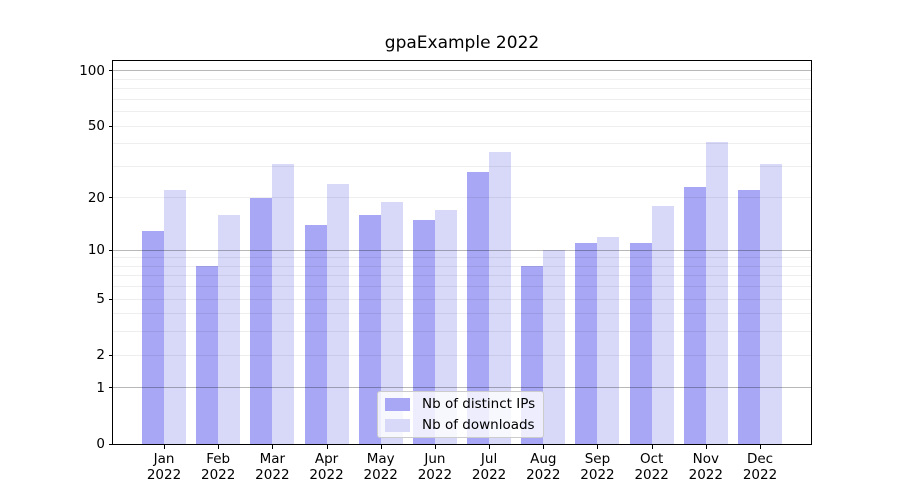  What do you see at coordinates (315, 334) in the screenshot?
I see `bar-nb-of-distinct-ips-apr` at bounding box center [315, 334].